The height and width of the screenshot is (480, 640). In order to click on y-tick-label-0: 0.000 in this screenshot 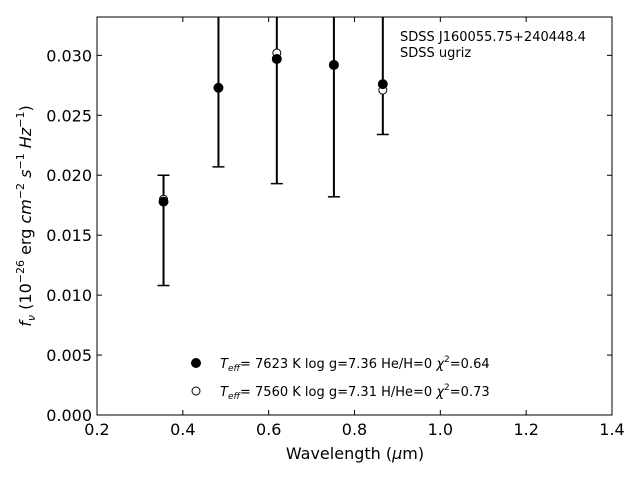, I will do `click(69, 415)`.